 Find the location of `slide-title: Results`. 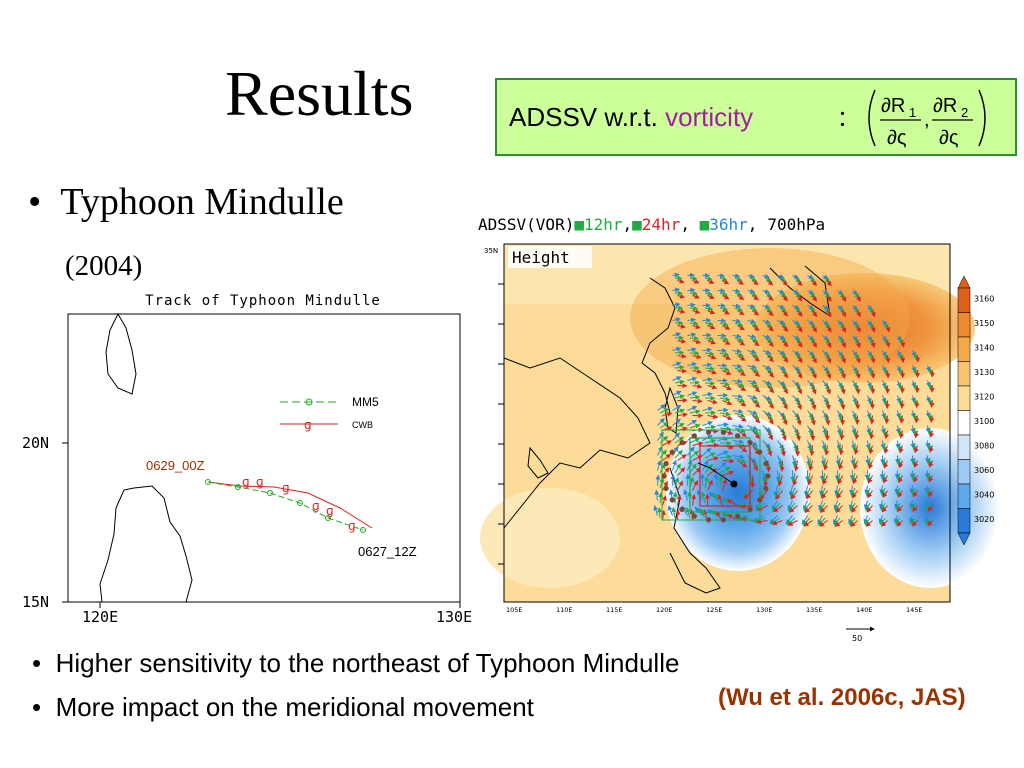

slide-title: Results is located at coordinates (319, 93).